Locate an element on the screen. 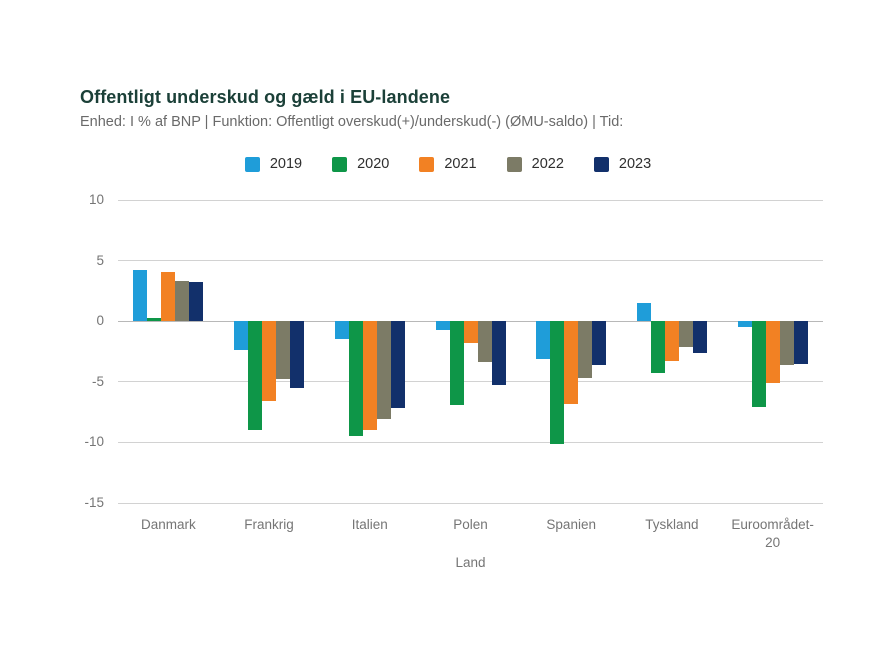 This screenshot has height=670, width=896. legend-item-2021: 2021 is located at coordinates (448, 164).